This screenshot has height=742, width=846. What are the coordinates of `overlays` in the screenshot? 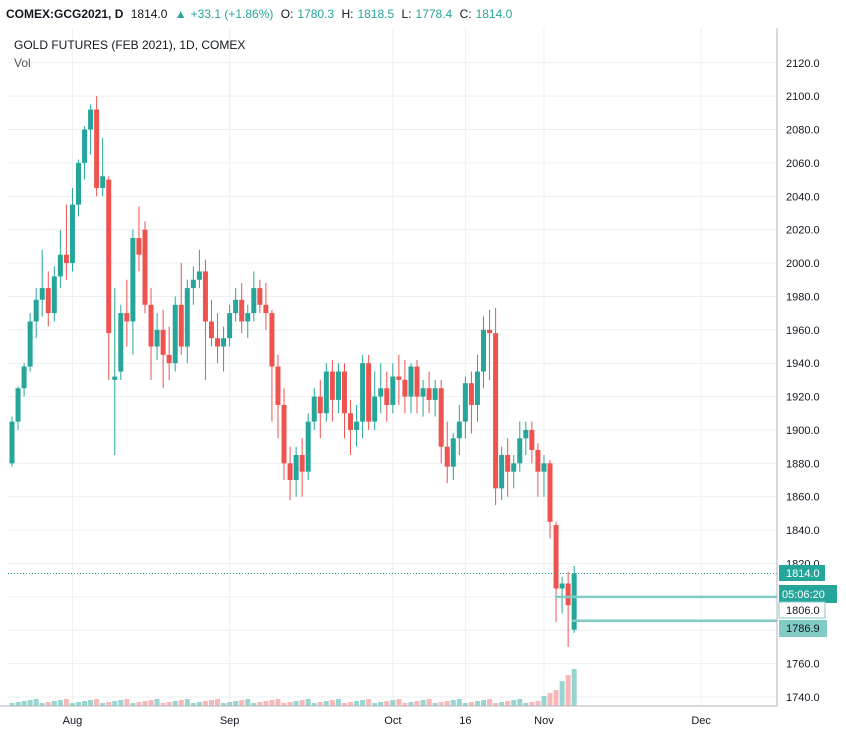 It's located at (392, 597).